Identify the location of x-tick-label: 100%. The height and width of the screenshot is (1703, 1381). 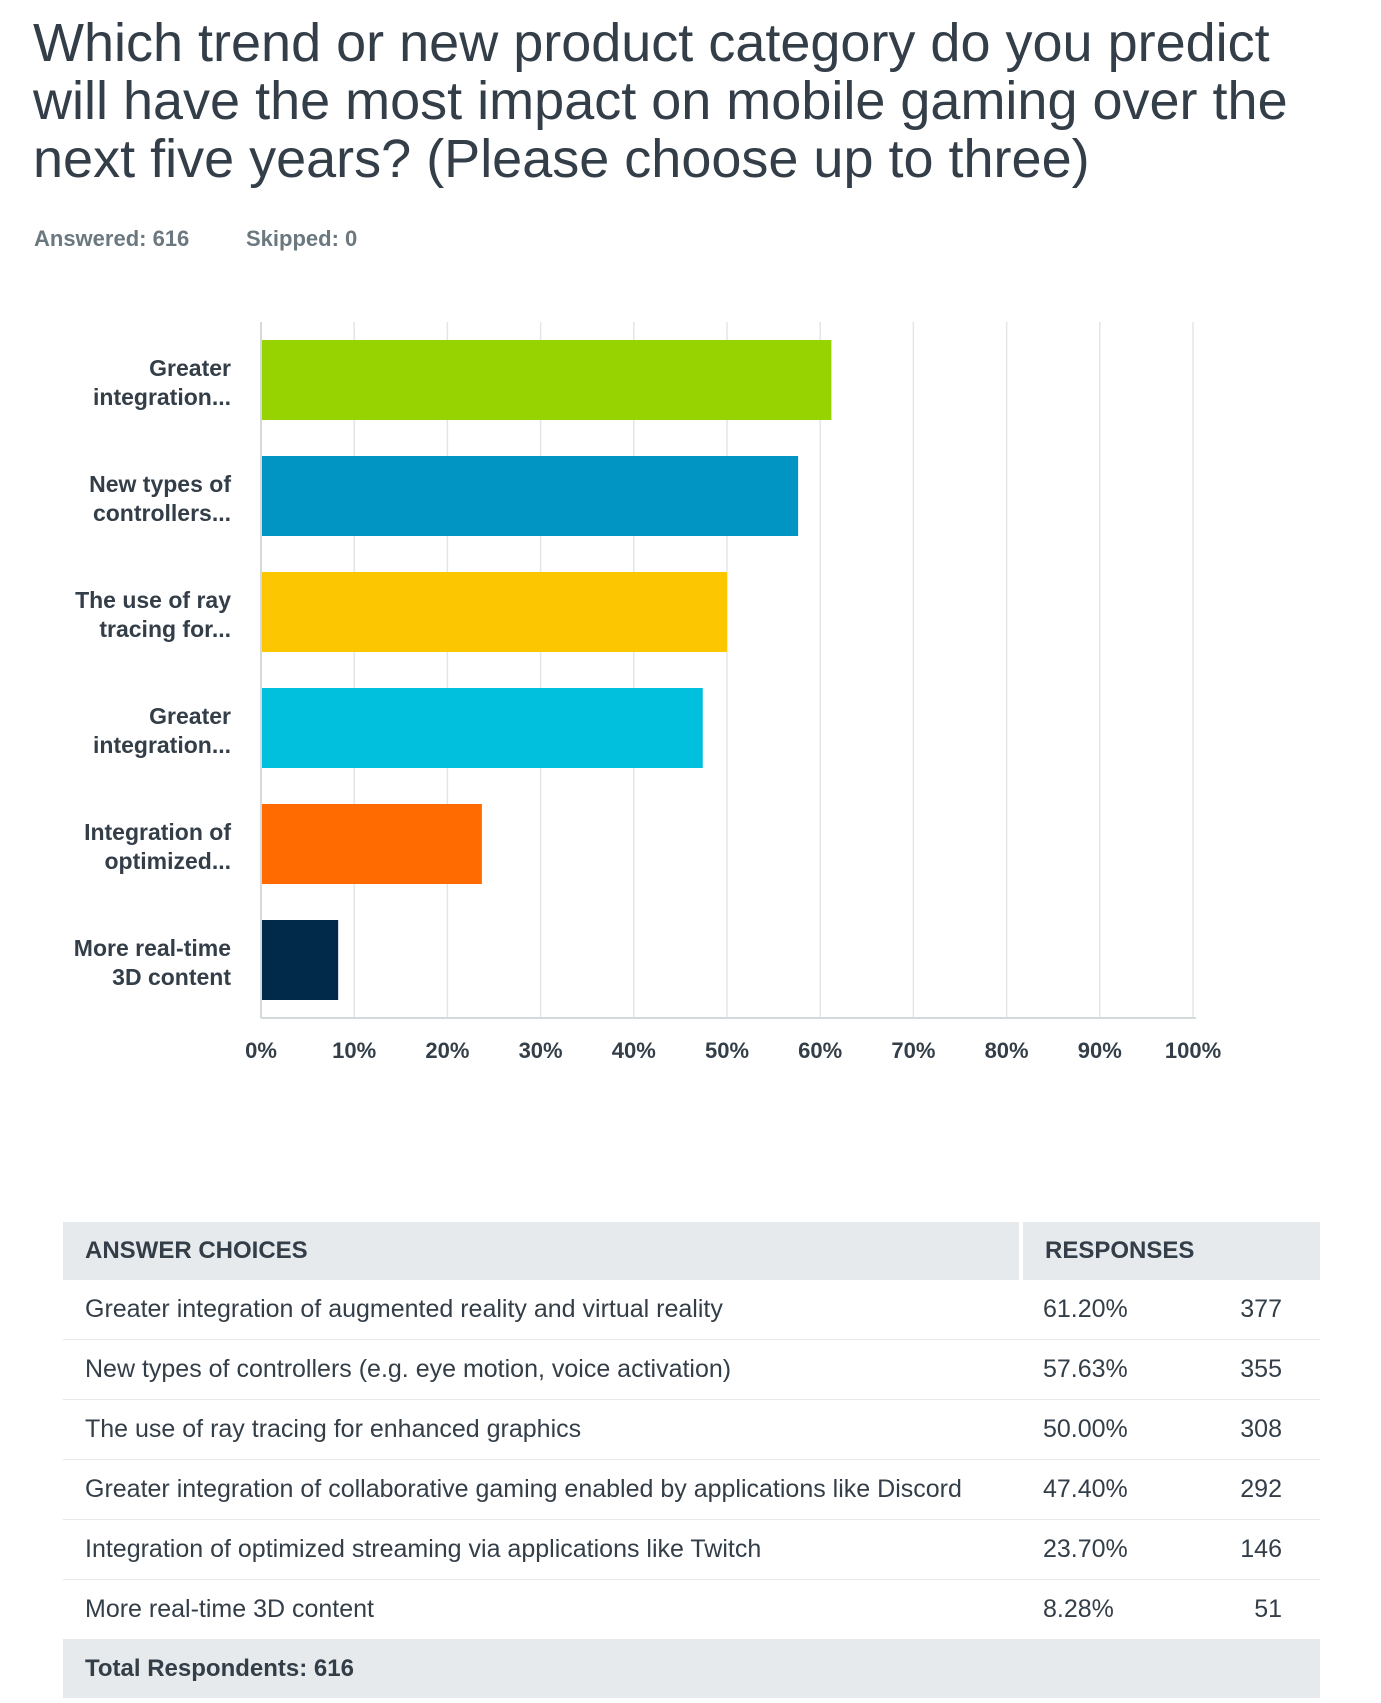
(1193, 1050).